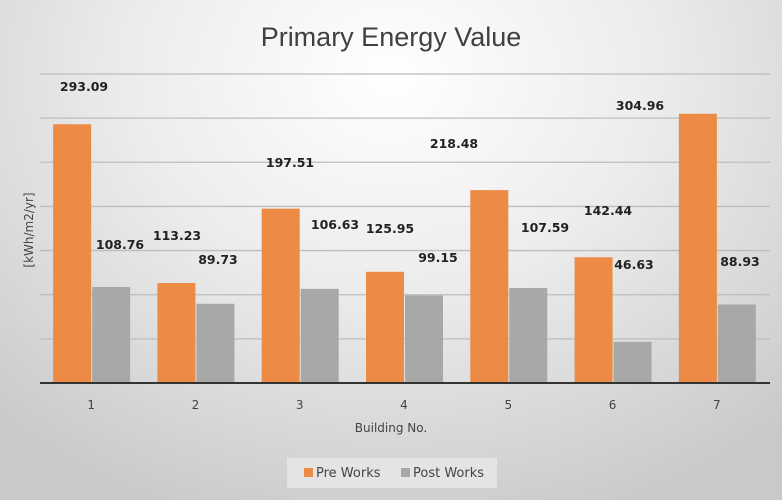 The image size is (782, 500). What do you see at coordinates (545, 227) in the screenshot?
I see `data-label: 107.59` at bounding box center [545, 227].